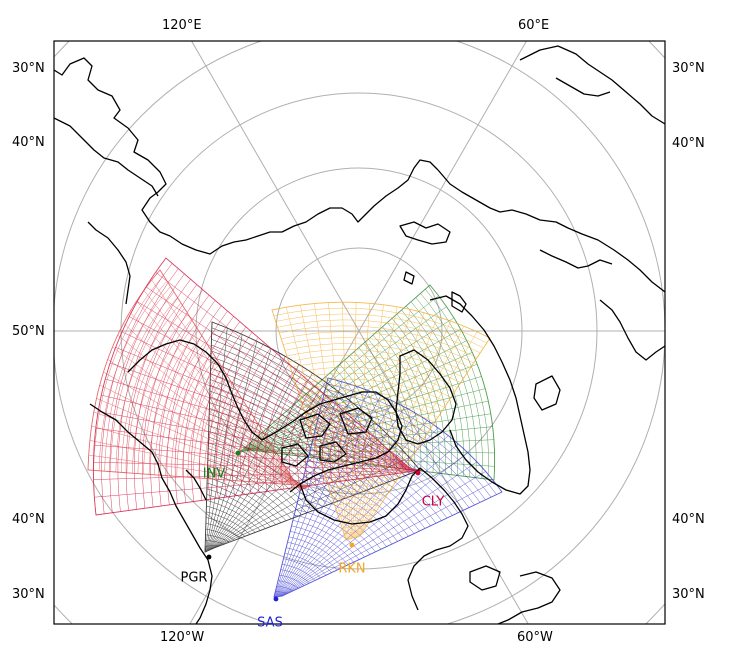 This screenshot has width=731, height=667. What do you see at coordinates (28, 142) in the screenshot?
I see `lat-label-left-2: 40°N` at bounding box center [28, 142].